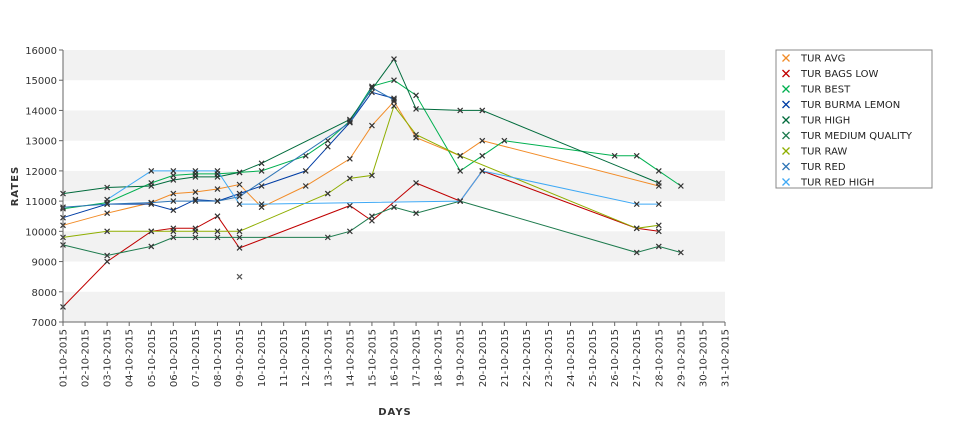  I want to click on y-tick-label: 16000, so click(41, 51).